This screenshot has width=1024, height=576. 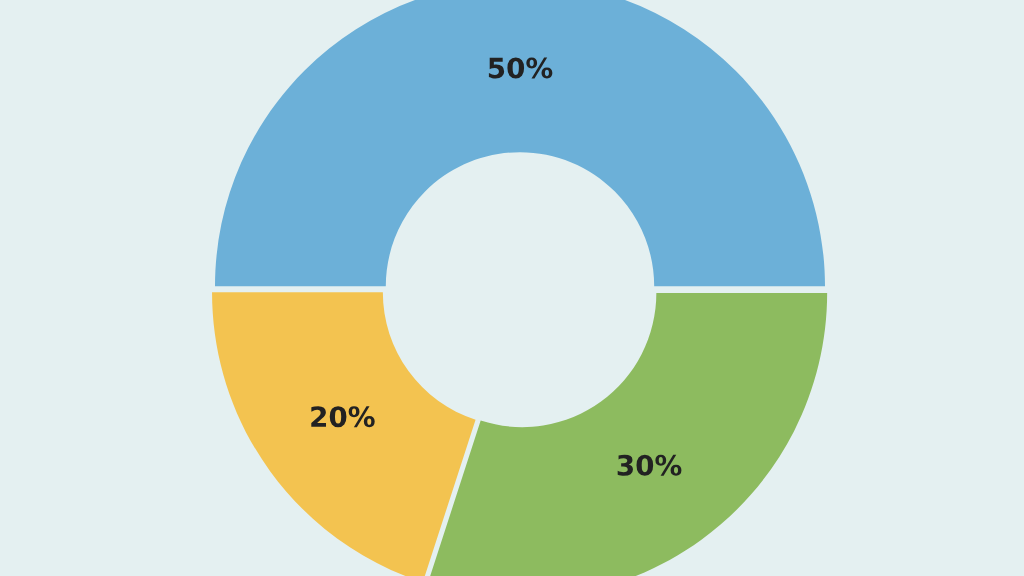 What do you see at coordinates (343, 417) in the screenshot?
I see `data-label: 20%` at bounding box center [343, 417].